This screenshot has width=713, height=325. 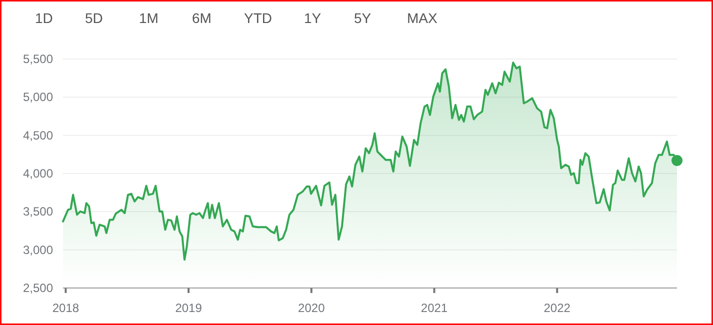 What do you see at coordinates (38, 173) in the screenshot?
I see `y-tick-label: 4,000` at bounding box center [38, 173].